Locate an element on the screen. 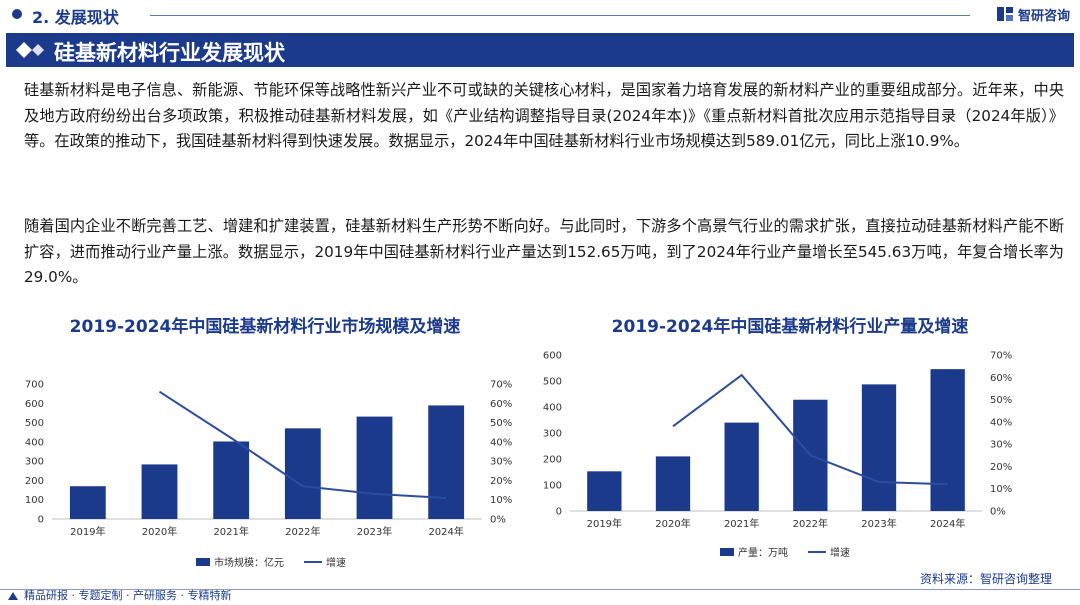 This screenshot has height=605, width=1080. top-divider is located at coordinates (560, 15).